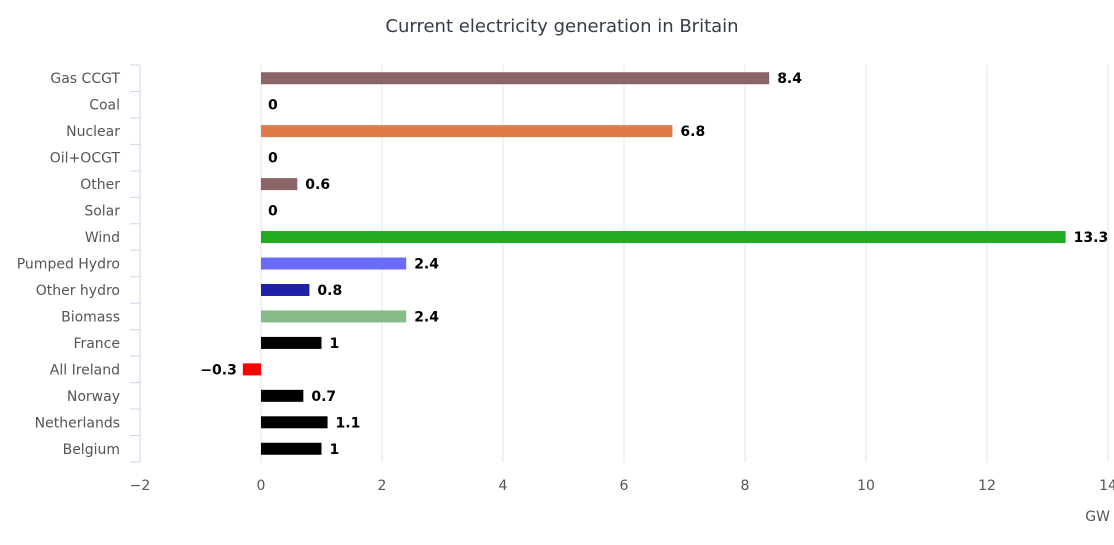 This screenshot has height=545, width=1114. Describe the element at coordinates (96, 344) in the screenshot. I see `category-label: France` at that location.